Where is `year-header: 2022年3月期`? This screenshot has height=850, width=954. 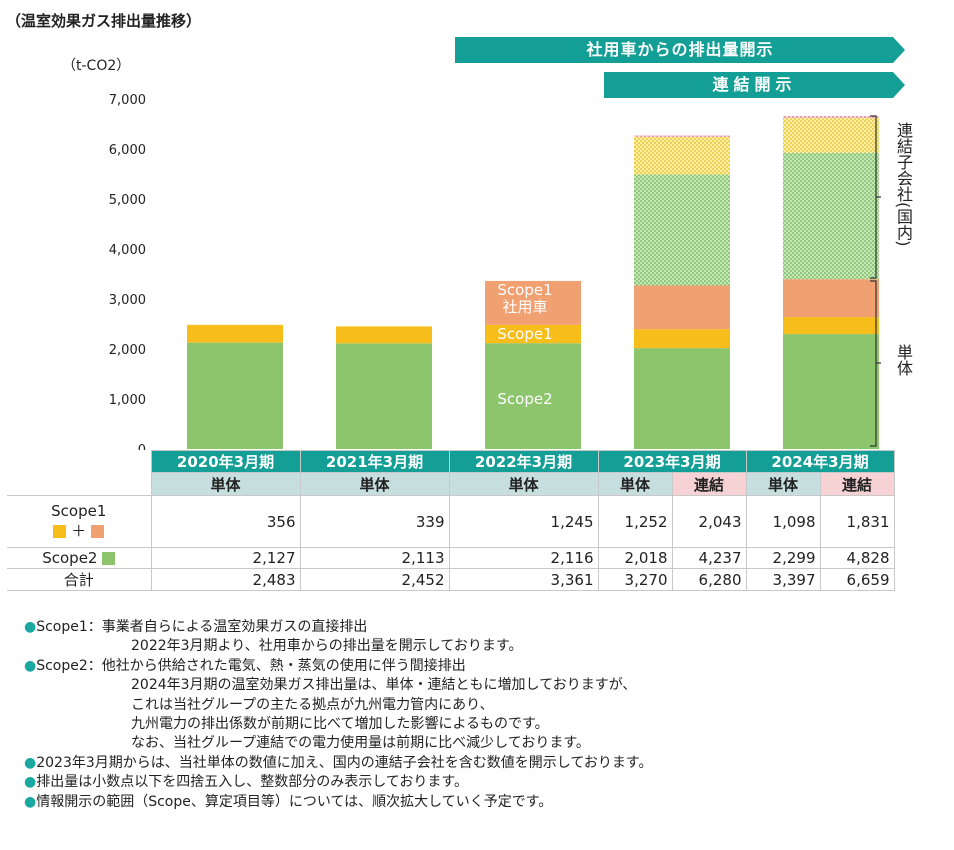
year-header: 2022年3月期 is located at coordinates (523, 461).